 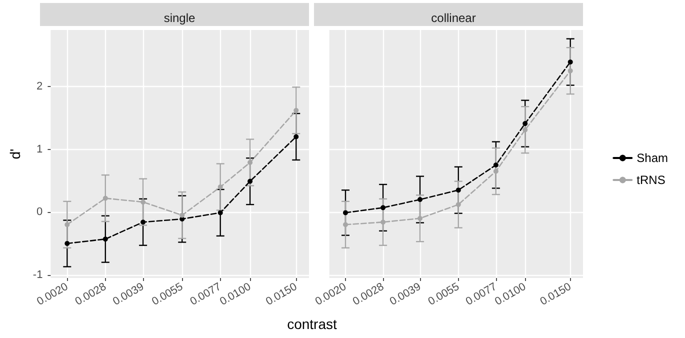 What do you see at coordinates (15, 154) in the screenshot?
I see `y-axis-title: d'` at bounding box center [15, 154].